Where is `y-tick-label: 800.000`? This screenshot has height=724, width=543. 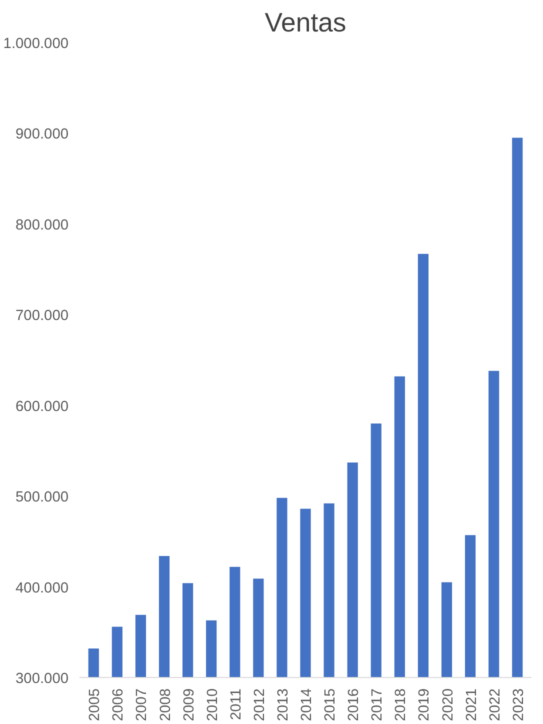 y-tick-label: 800.000 is located at coordinates (42, 225).